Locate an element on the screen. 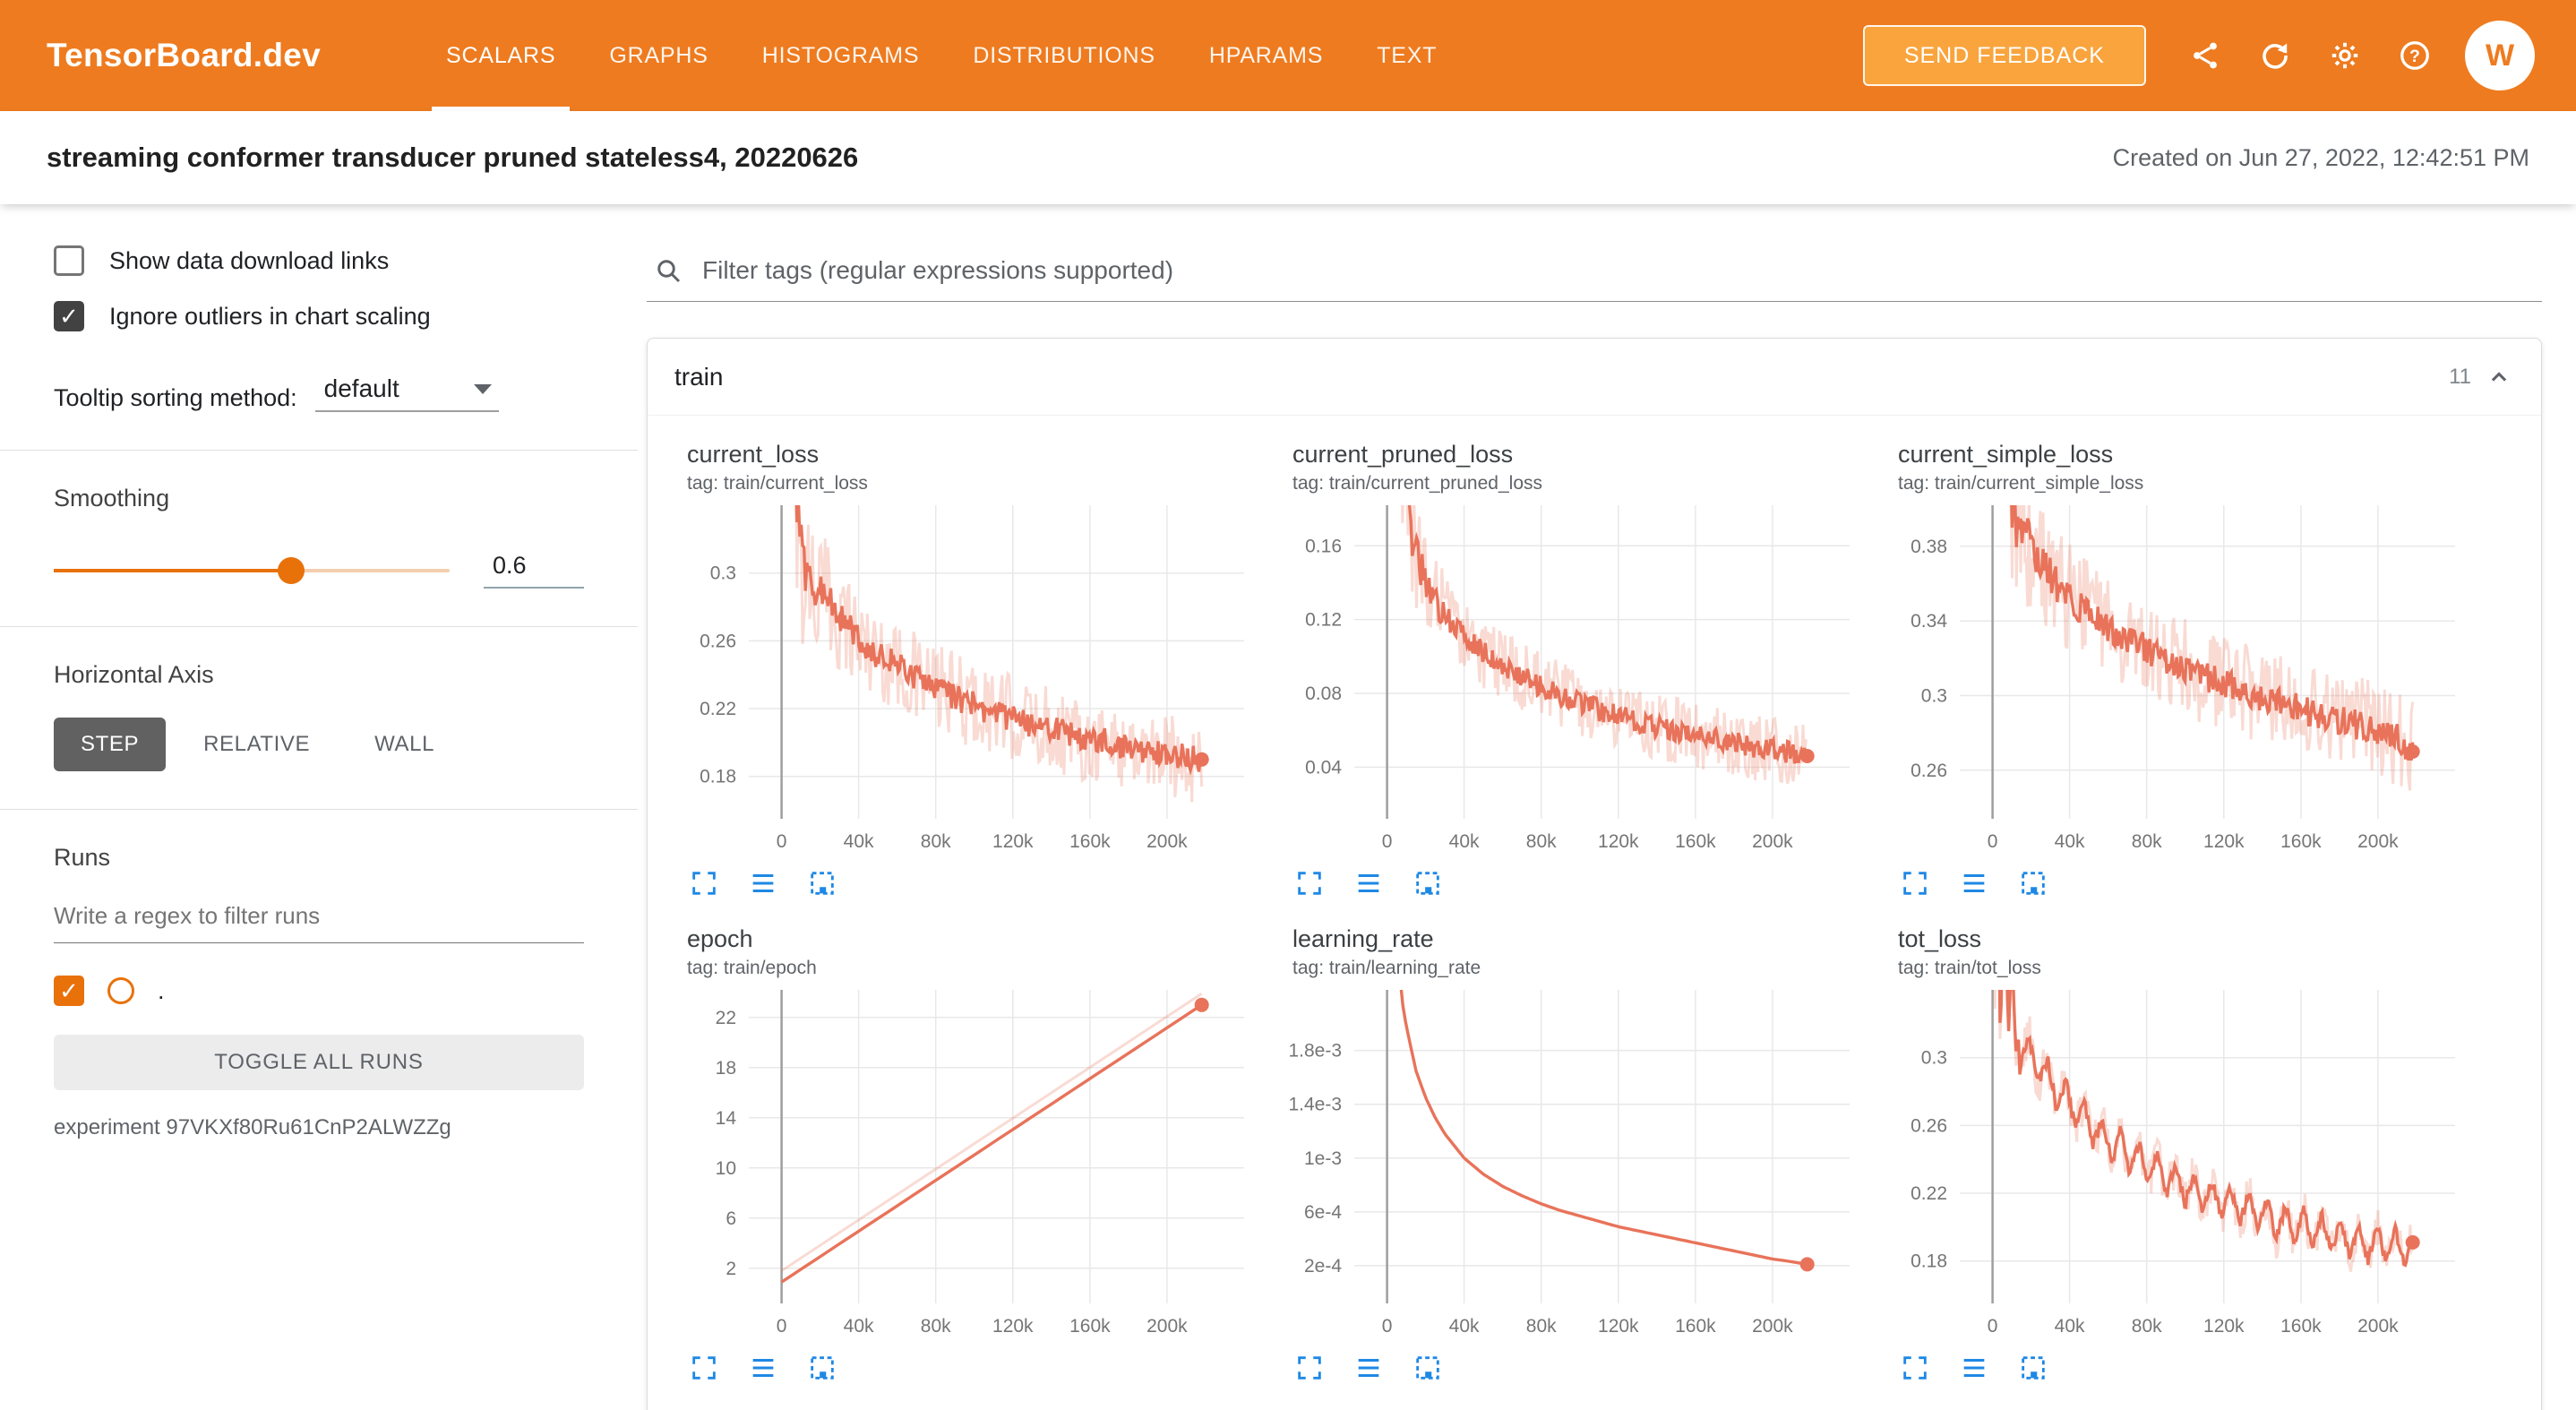 The image size is (2576, 1410). refresh-icon is located at coordinates (2275, 55).